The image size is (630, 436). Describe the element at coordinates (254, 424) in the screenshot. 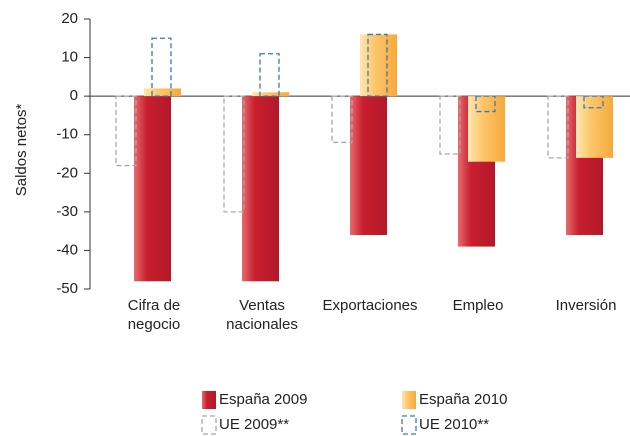

I see `legend-label: UE 2009**` at that location.